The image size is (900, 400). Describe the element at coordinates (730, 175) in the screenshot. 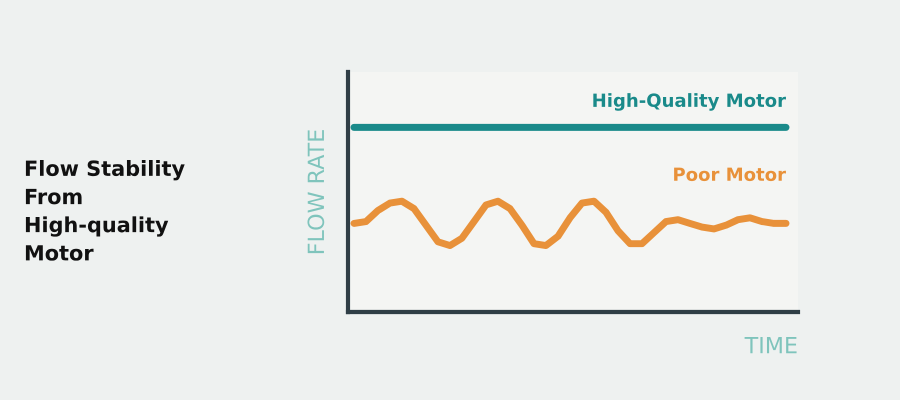

I see `text: Poor Motor` at that location.